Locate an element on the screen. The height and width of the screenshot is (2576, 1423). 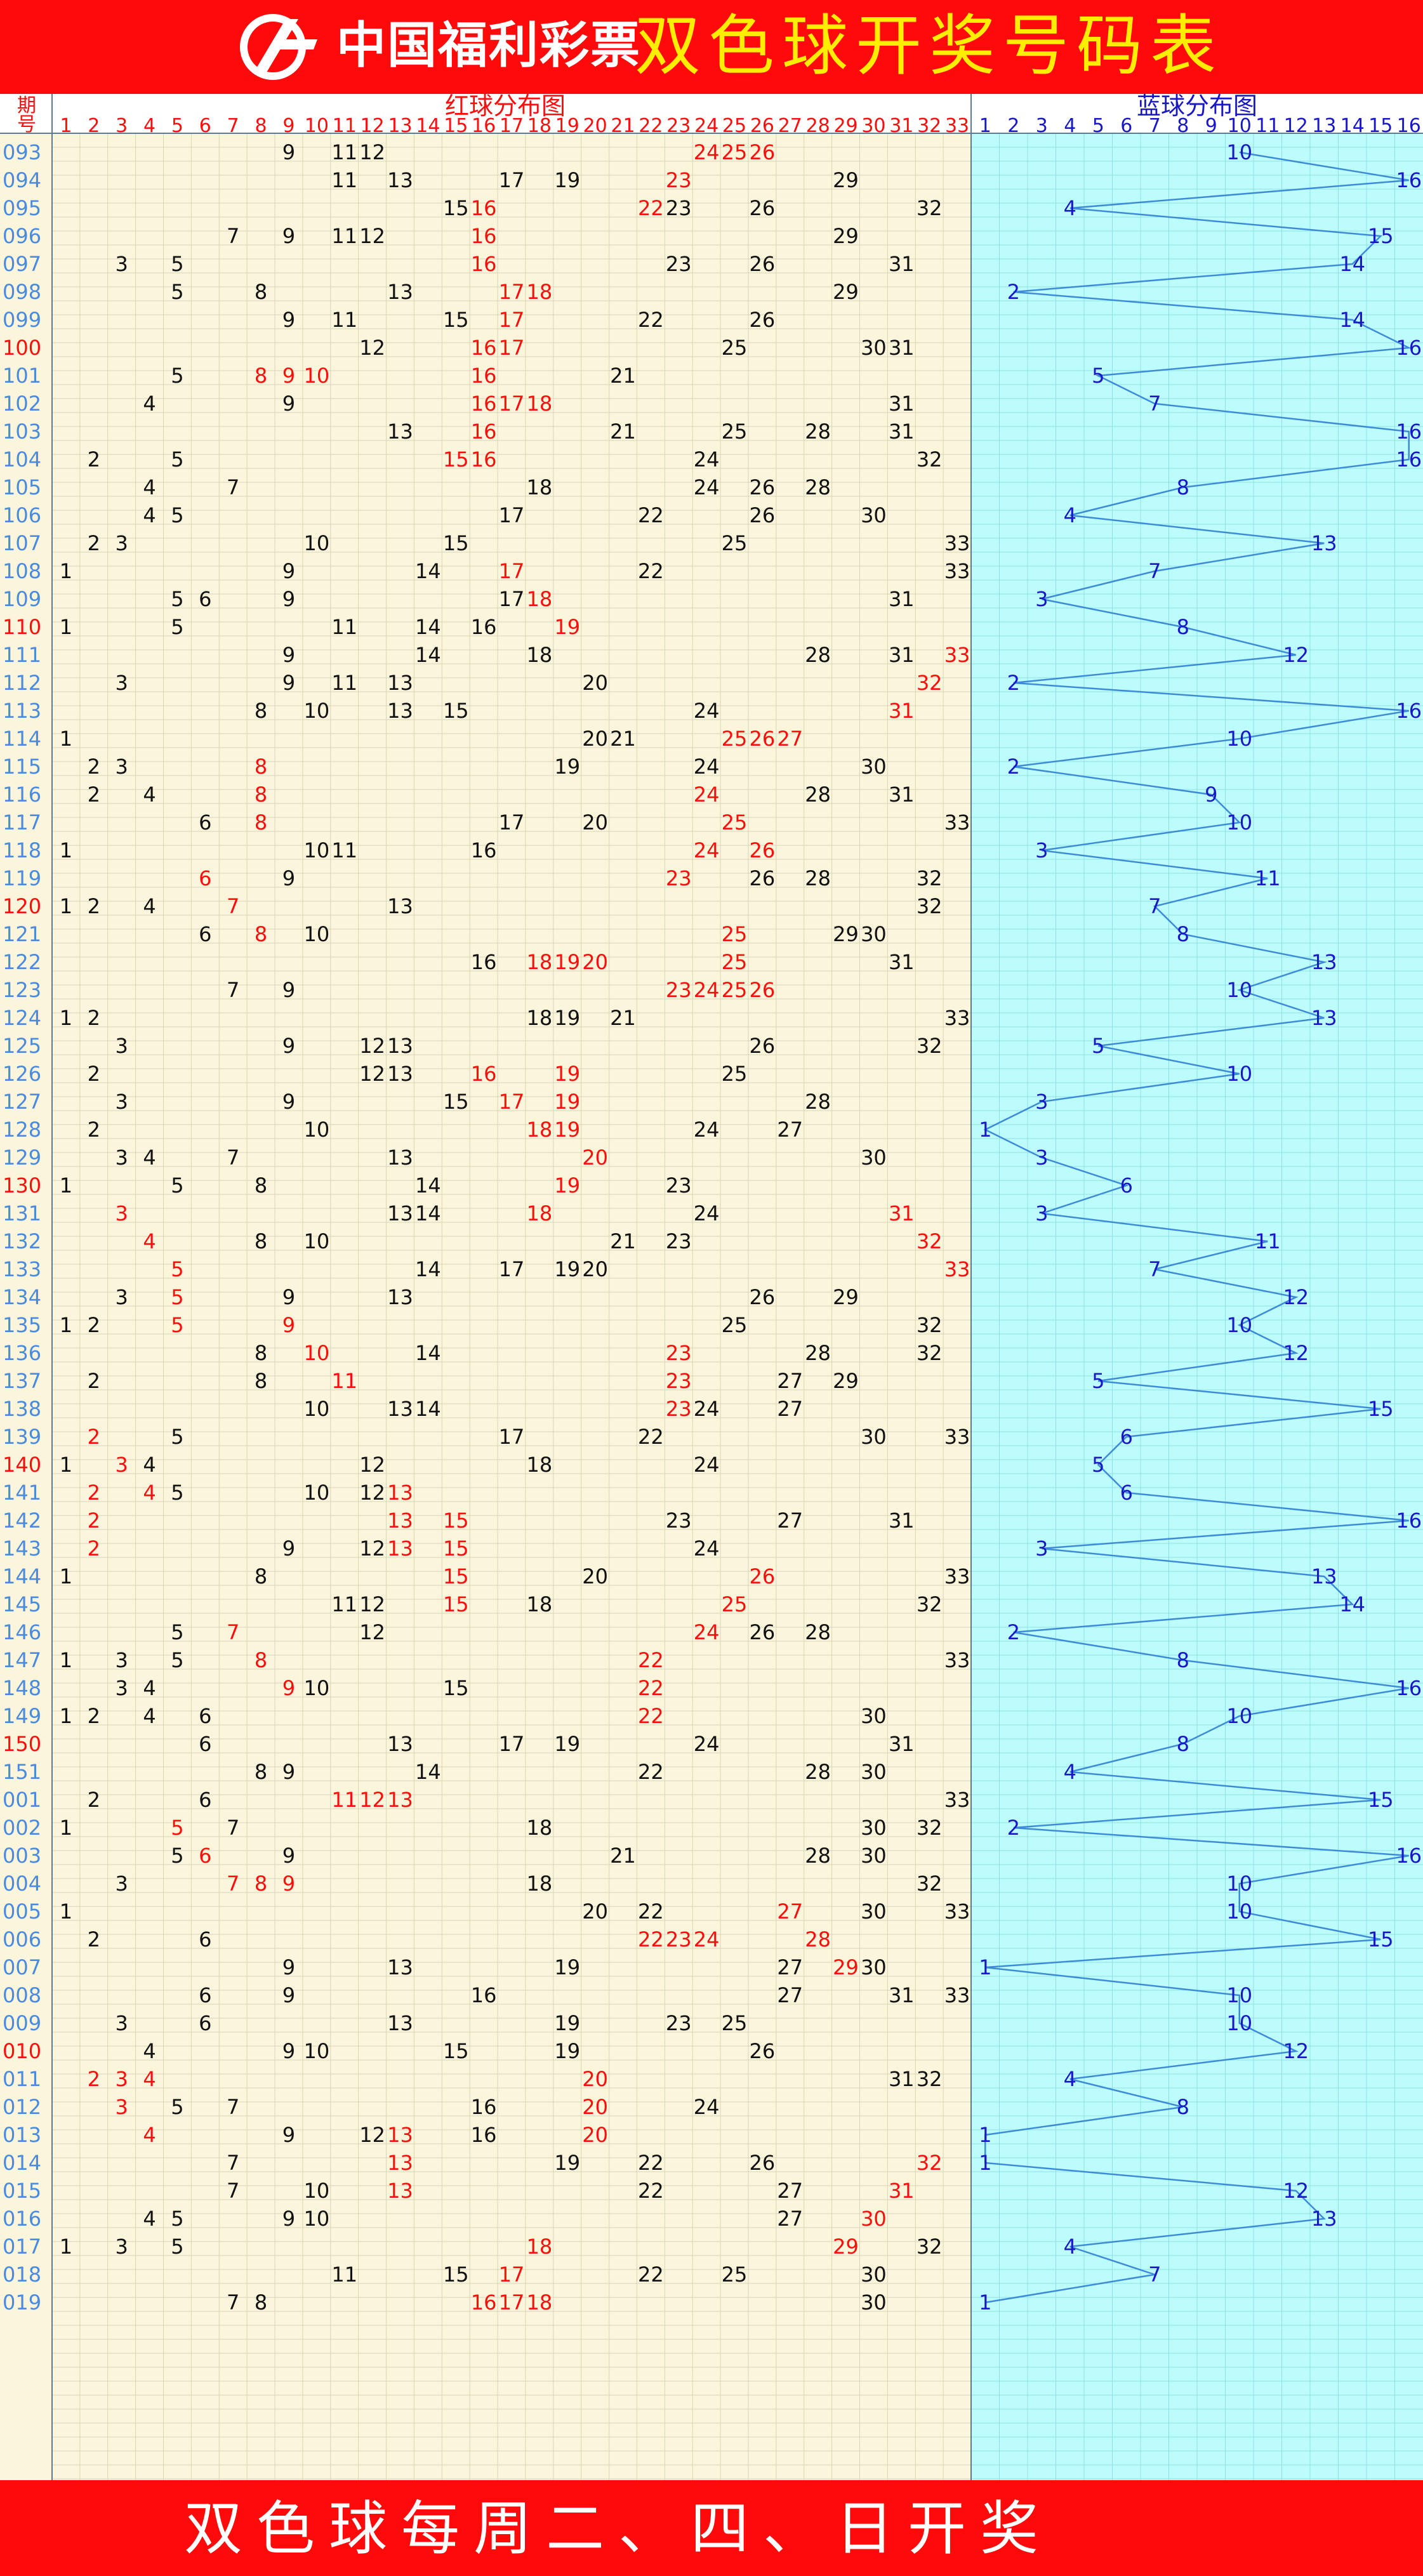
blue-column-labels: 1 2 3 4 5 6 7 8 9 10 11 12 13 14 15 16 is located at coordinates (1200, 126).